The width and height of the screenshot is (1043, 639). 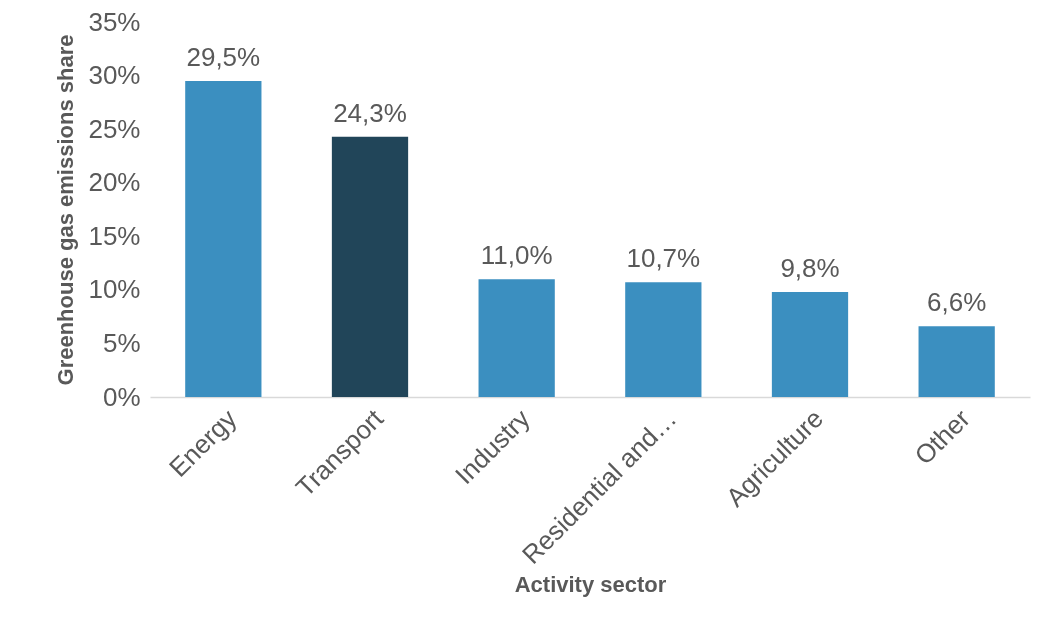 I want to click on y-tick-label: 35%, so click(x=114, y=21).